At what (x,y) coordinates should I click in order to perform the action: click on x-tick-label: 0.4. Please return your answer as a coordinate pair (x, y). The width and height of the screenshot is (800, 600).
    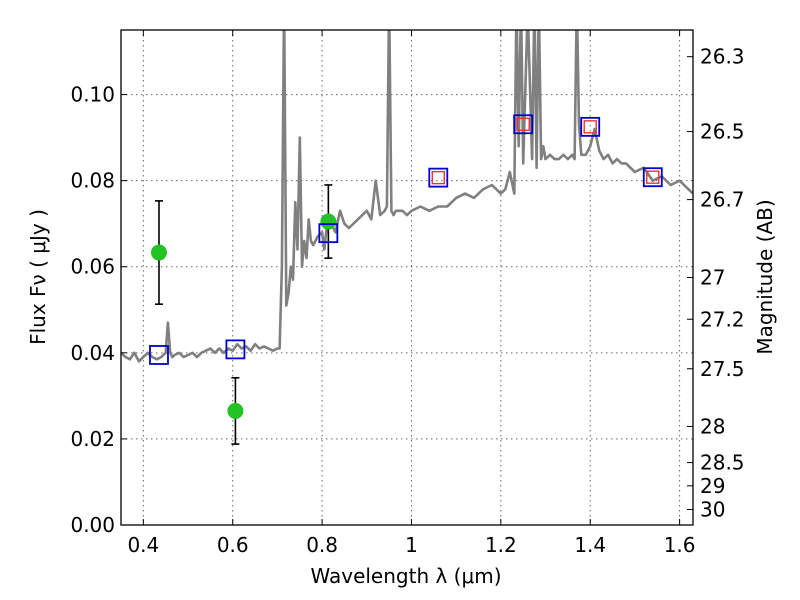
    Looking at the image, I should click on (143, 545).